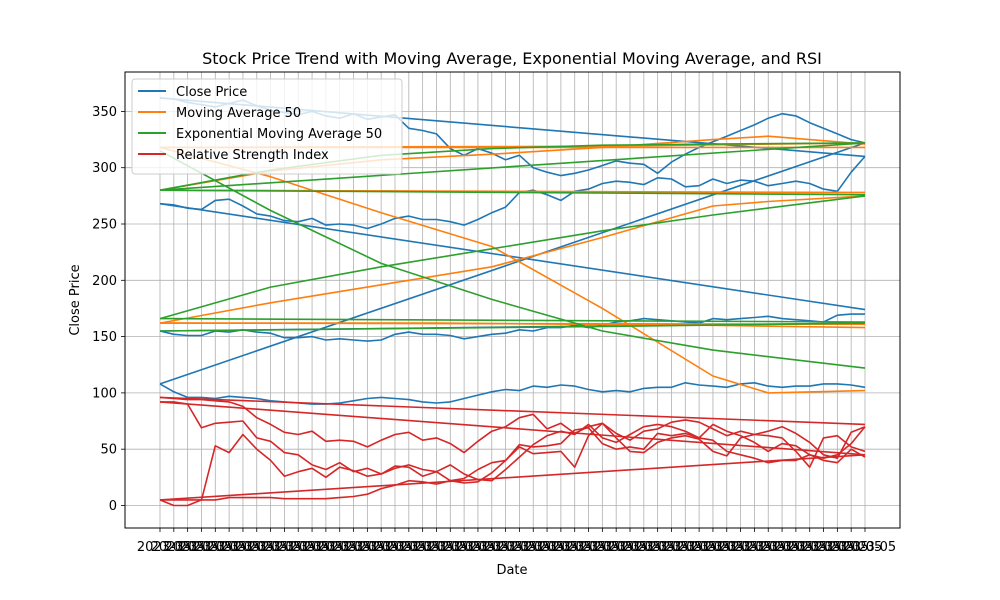 Image resolution: width=1000 pixels, height=600 pixels. Describe the element at coordinates (511, 570) in the screenshot. I see `x-axis-title: Date` at that location.